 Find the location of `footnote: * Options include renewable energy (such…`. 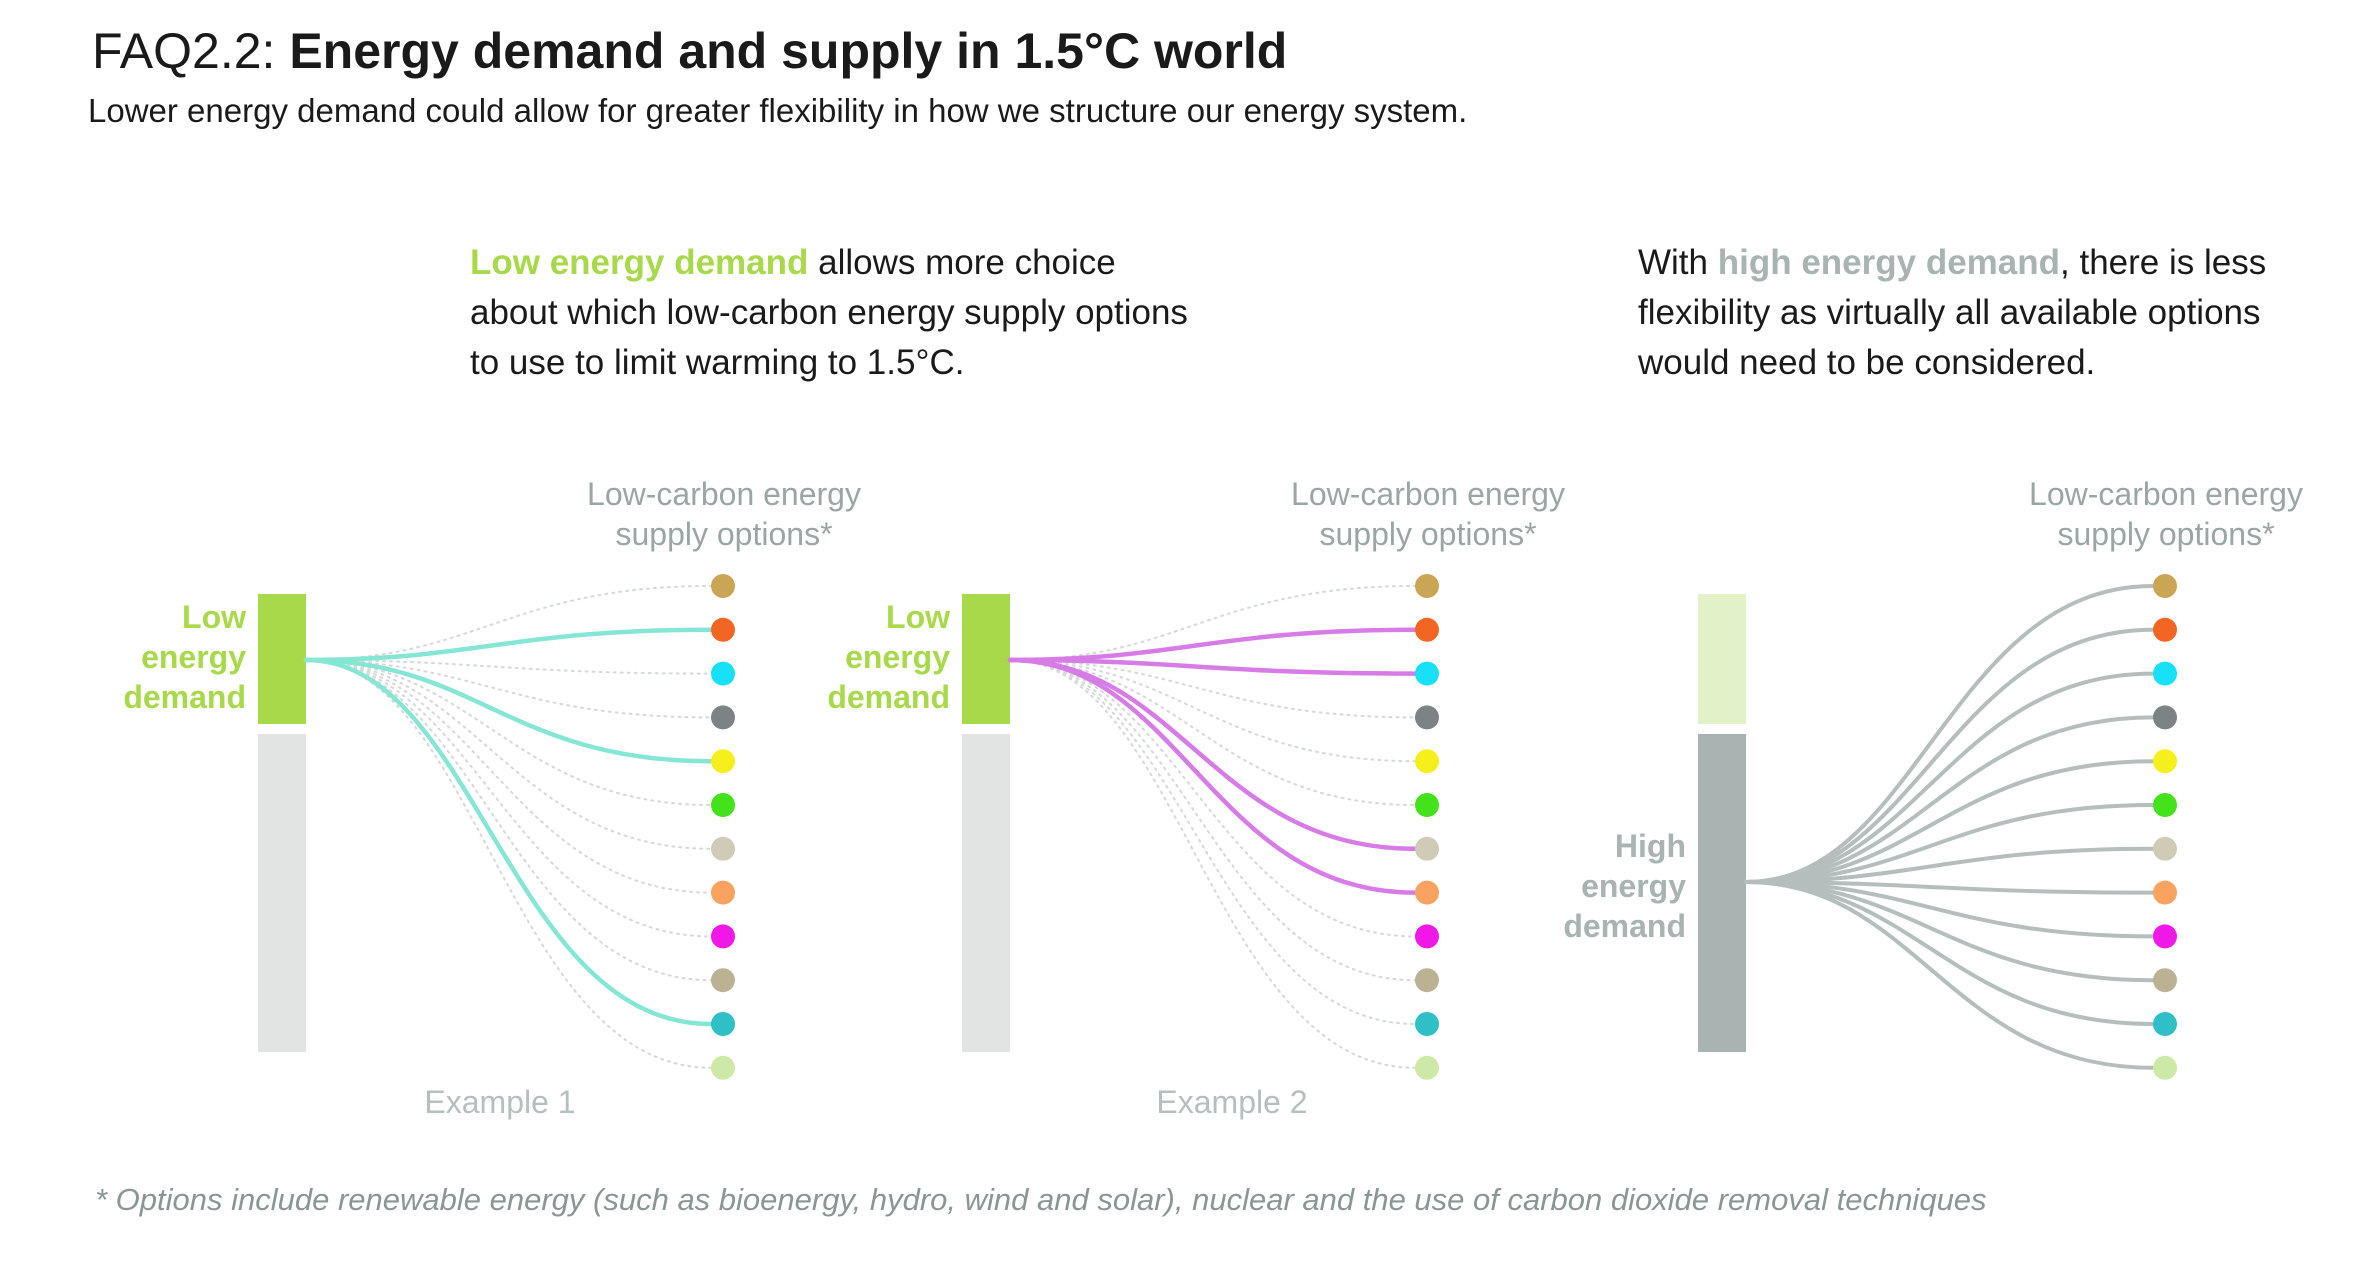

footnote: * Options include renewable energy (such… is located at coordinates (1041, 1199).